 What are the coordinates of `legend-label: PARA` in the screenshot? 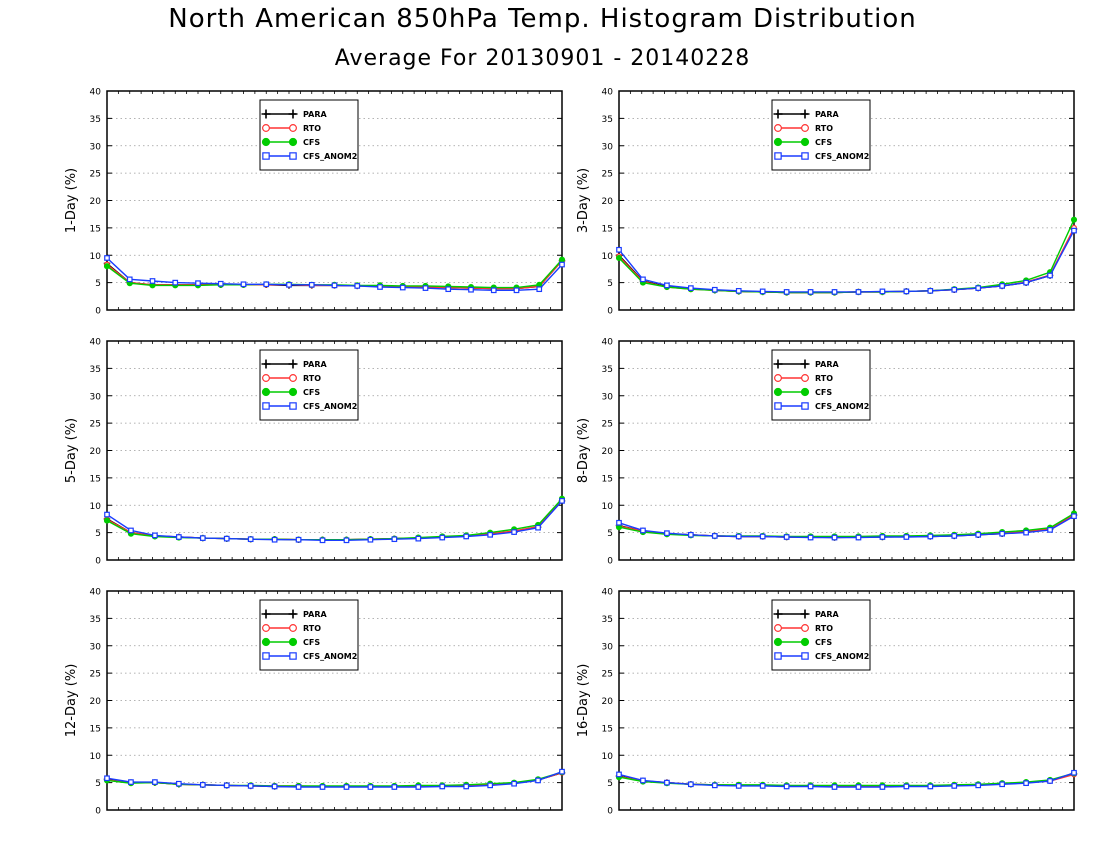 It's located at (315, 364).